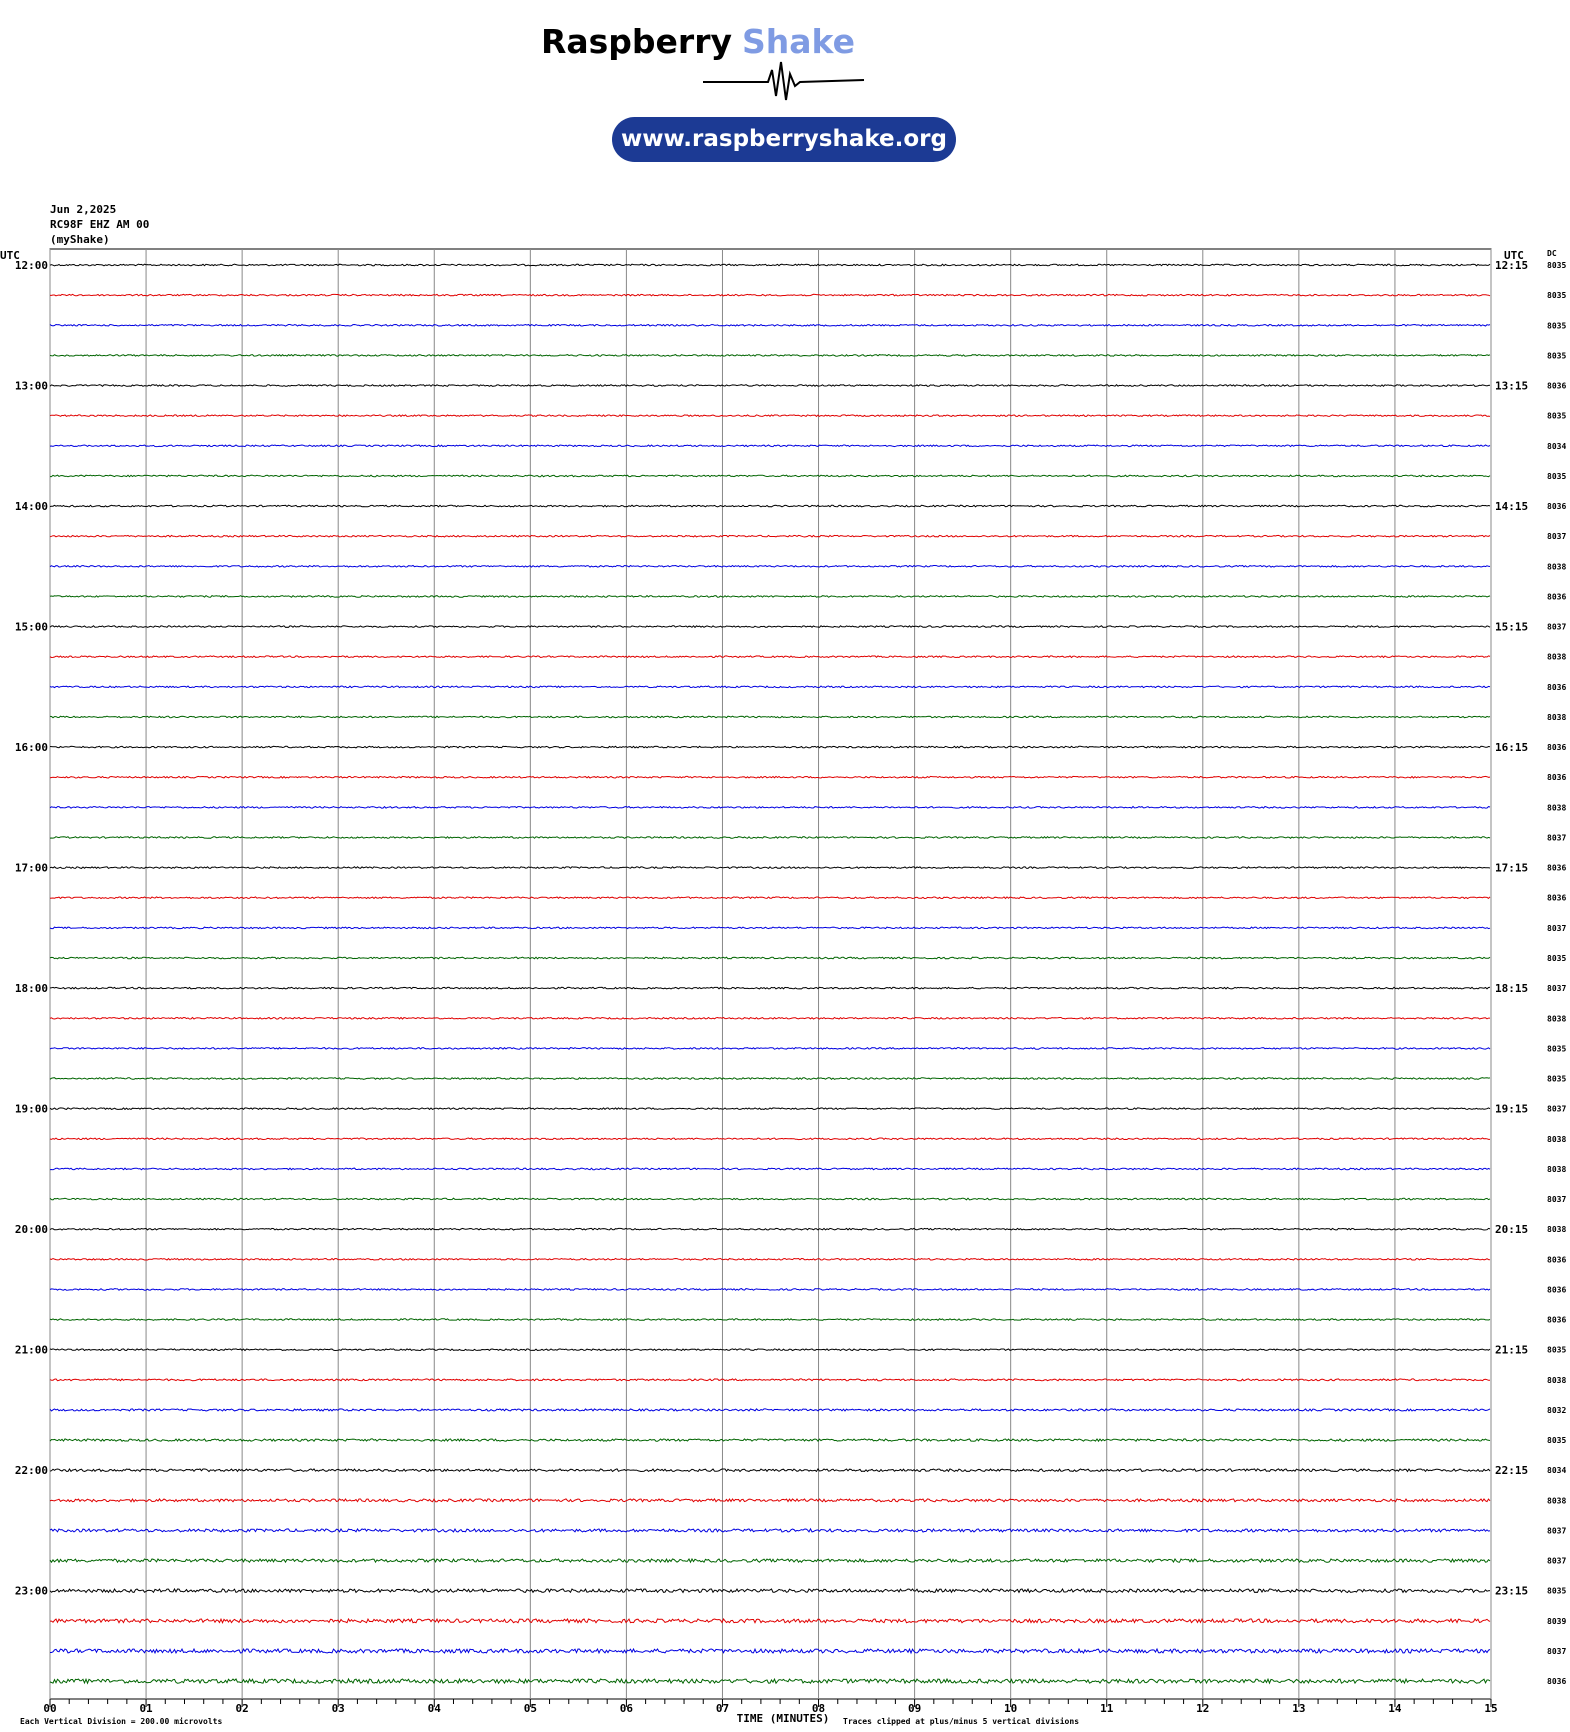  I want to click on hour-end: 14:15, so click(1511, 506).